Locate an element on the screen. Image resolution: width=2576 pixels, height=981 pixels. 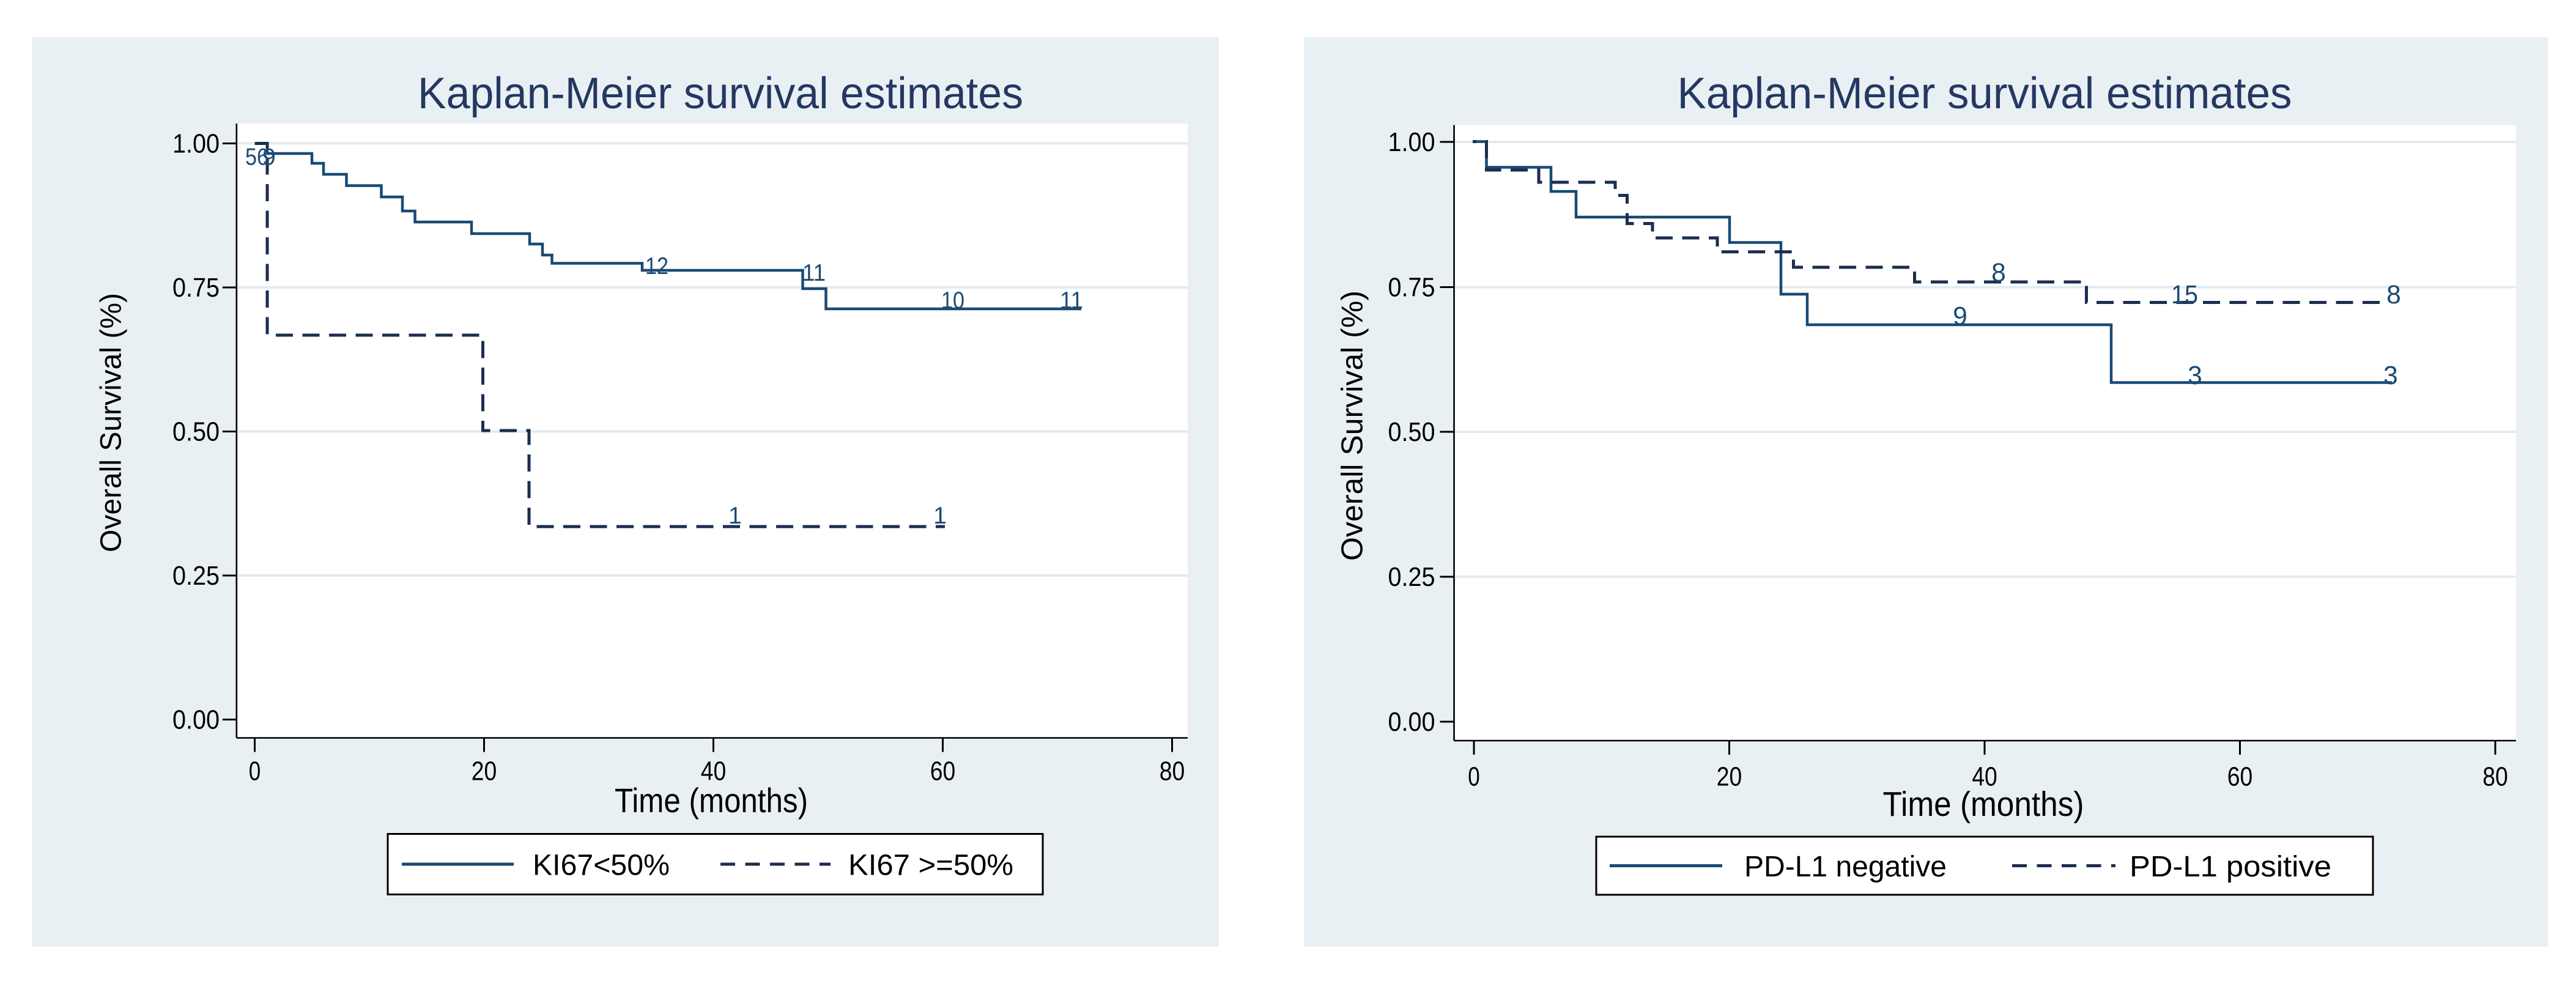
svg-text: KI67<50% is located at coordinates (601, 866).